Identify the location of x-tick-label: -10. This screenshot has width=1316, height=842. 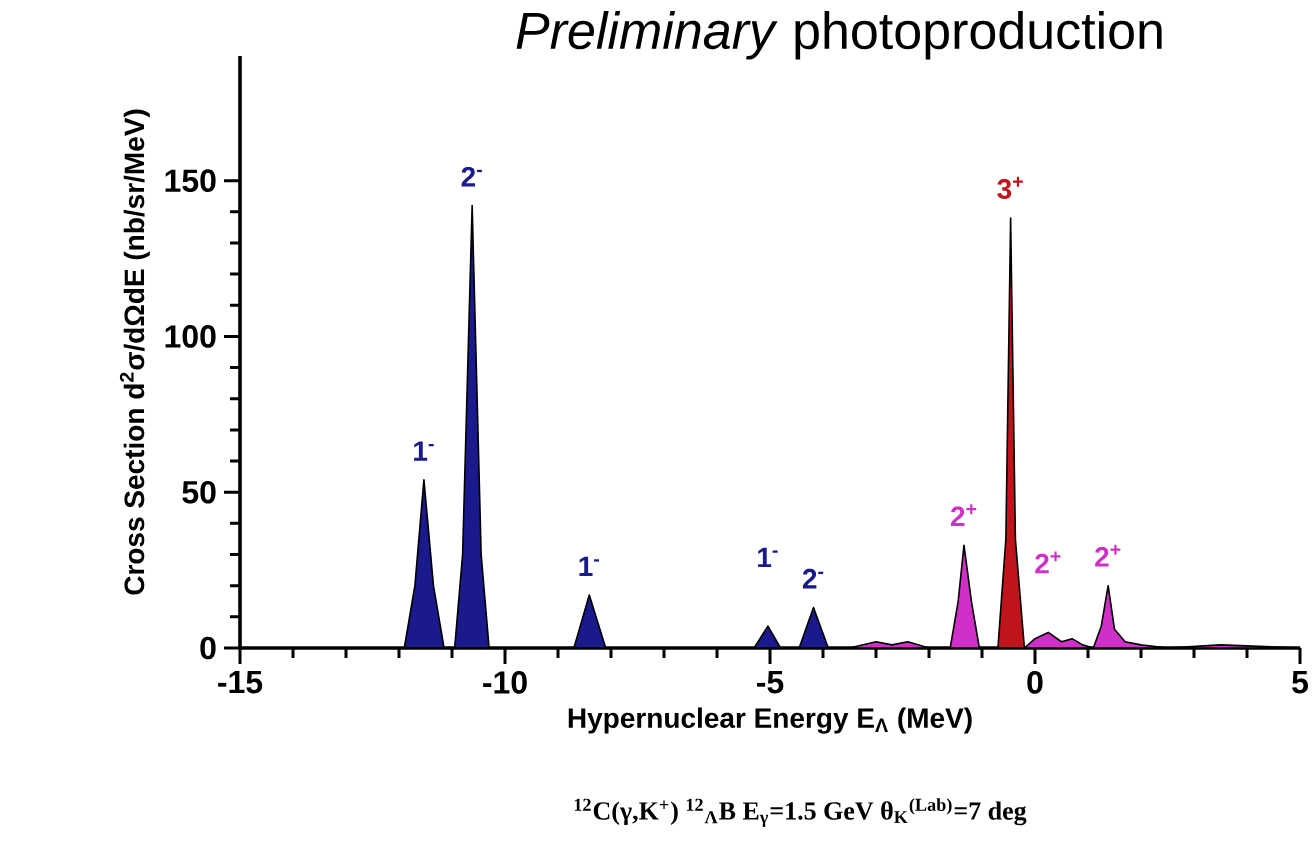
(505, 682).